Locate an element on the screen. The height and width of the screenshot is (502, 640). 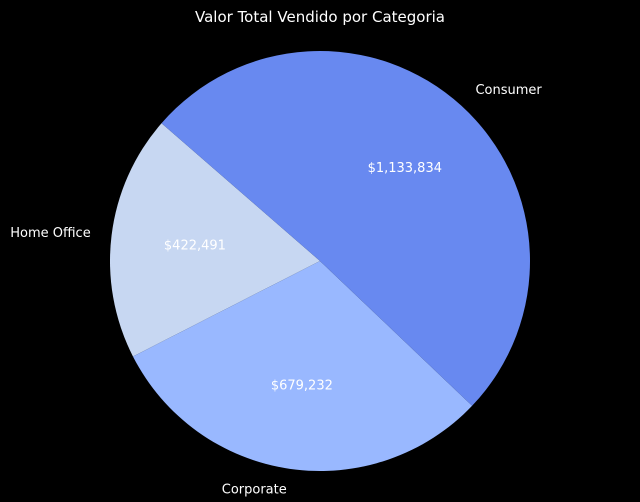
category-label-consumer: Consumer is located at coordinates (508, 90).